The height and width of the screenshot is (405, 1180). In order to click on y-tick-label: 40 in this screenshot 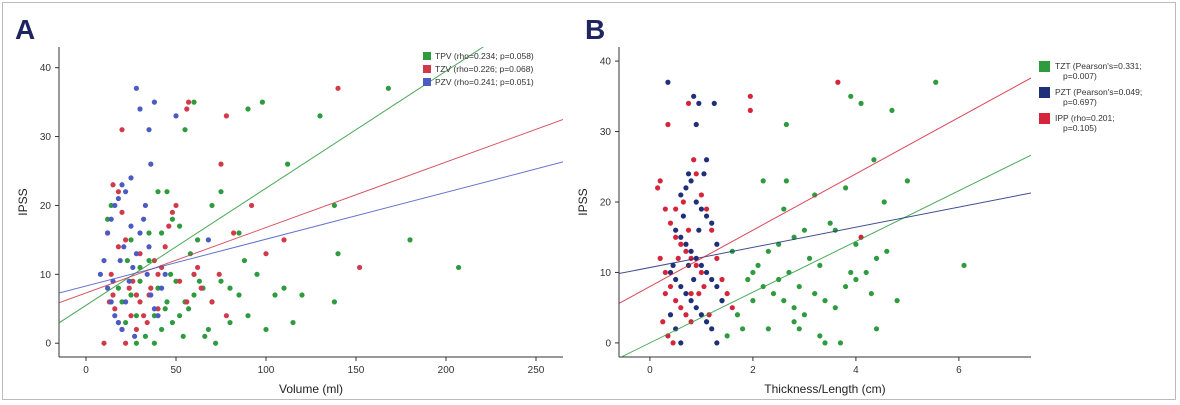, I will do `click(46, 68)`.